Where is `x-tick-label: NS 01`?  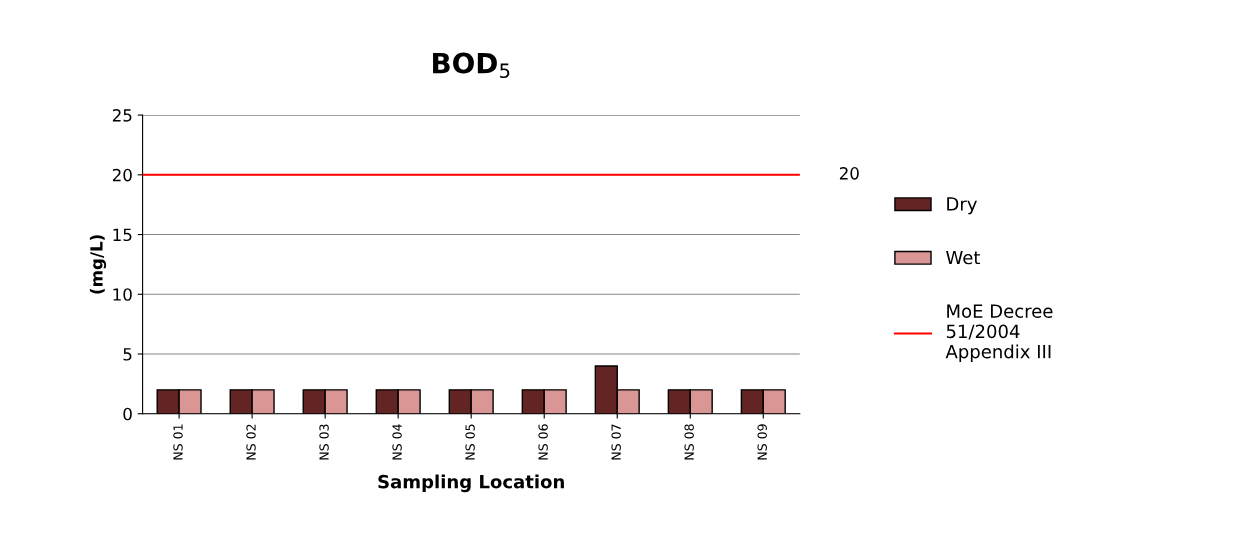 x-tick-label: NS 01 is located at coordinates (178, 442).